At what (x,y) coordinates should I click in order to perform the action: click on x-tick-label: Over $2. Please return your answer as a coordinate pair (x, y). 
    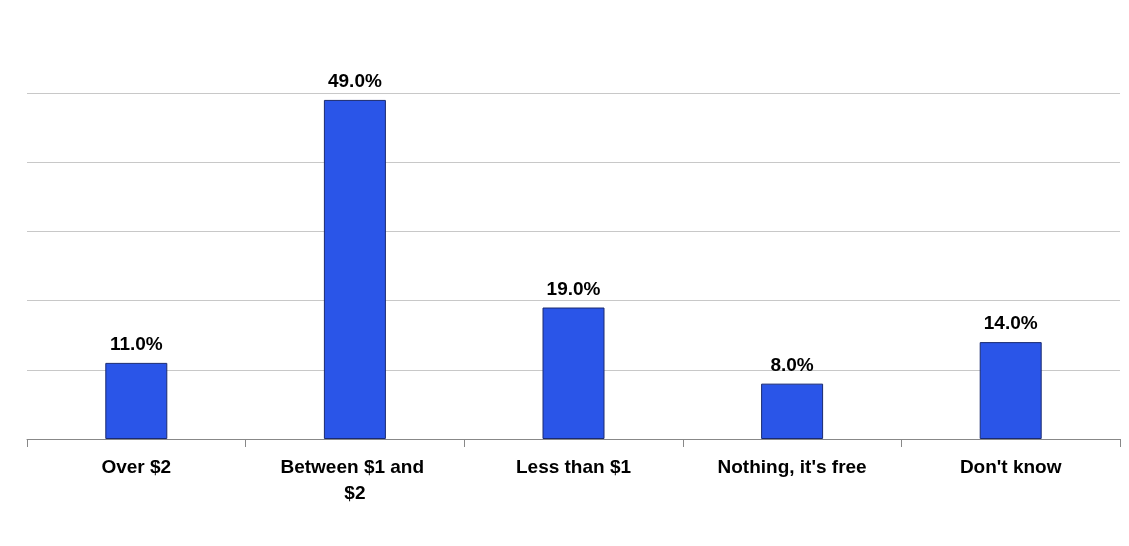
    Looking at the image, I should click on (136, 466).